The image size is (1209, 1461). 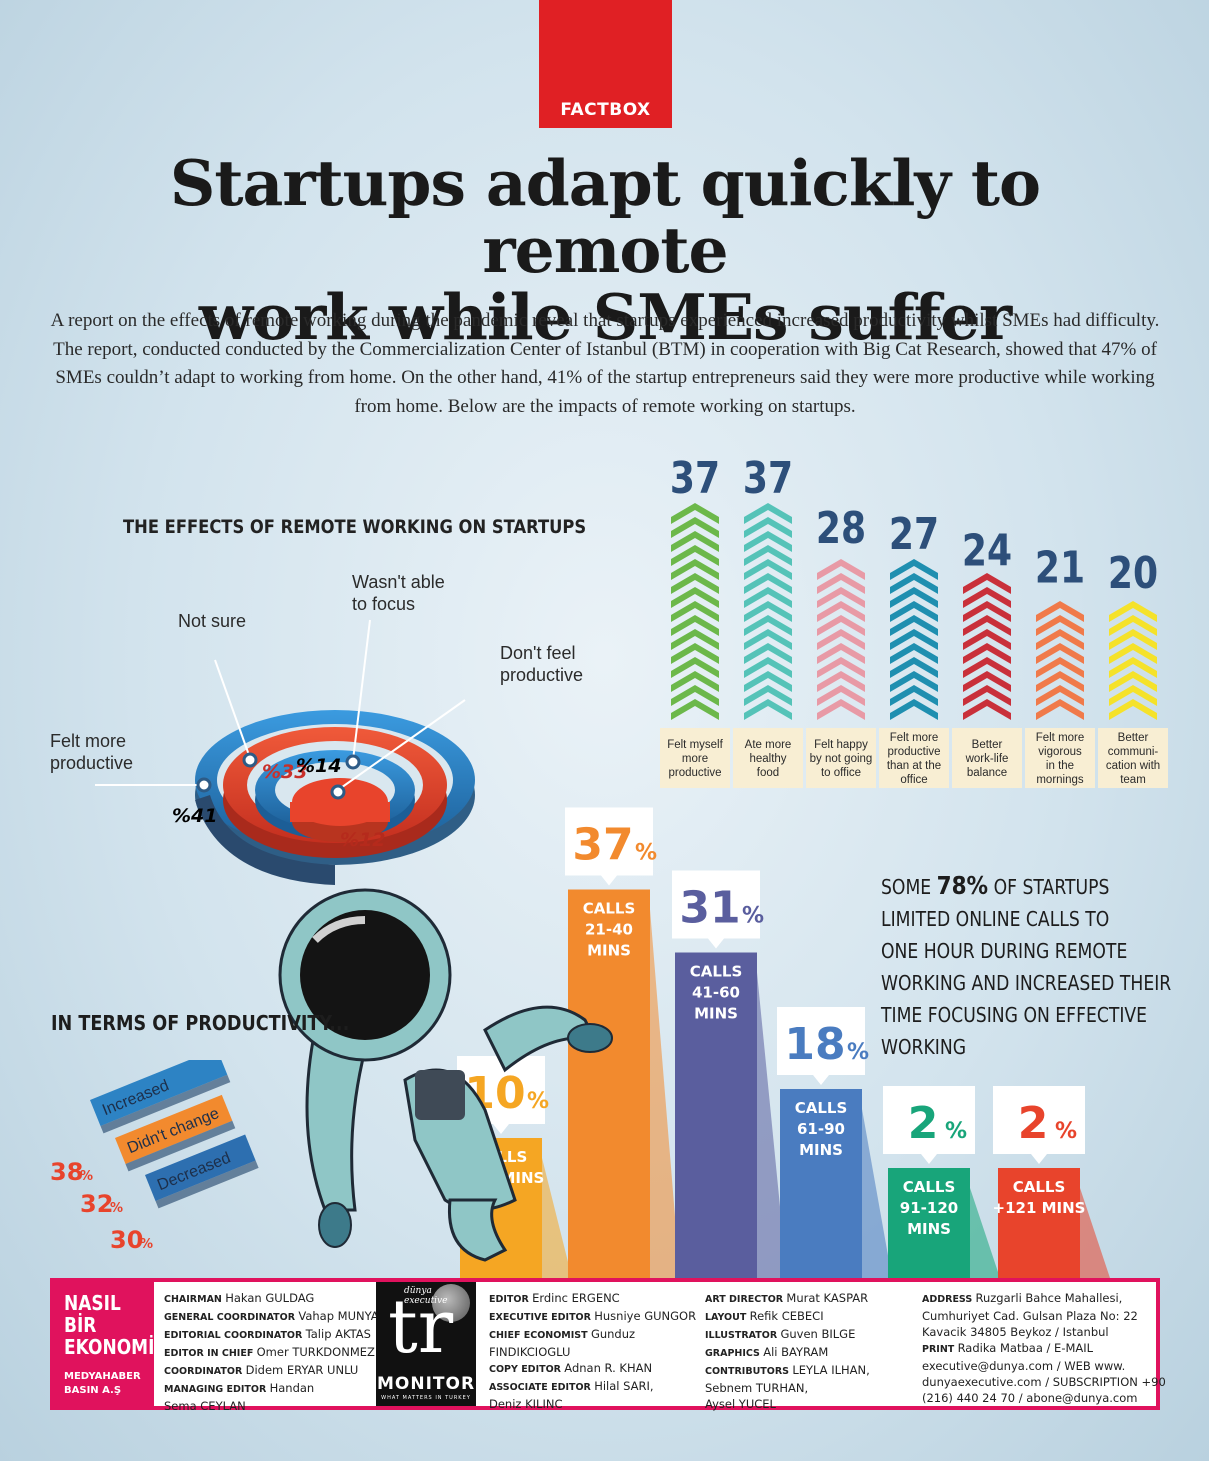 I want to click on masthead-name: LEYLA ILHAN,, so click(x=831, y=1370).